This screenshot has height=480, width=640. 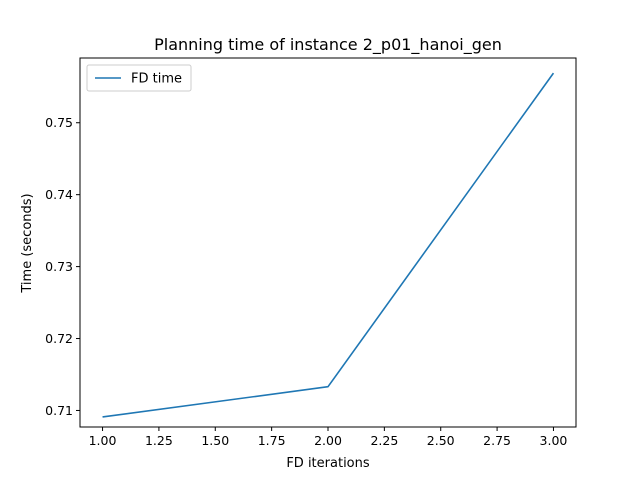 What do you see at coordinates (59, 338) in the screenshot?
I see `y-tick-label: 0.72` at bounding box center [59, 338].